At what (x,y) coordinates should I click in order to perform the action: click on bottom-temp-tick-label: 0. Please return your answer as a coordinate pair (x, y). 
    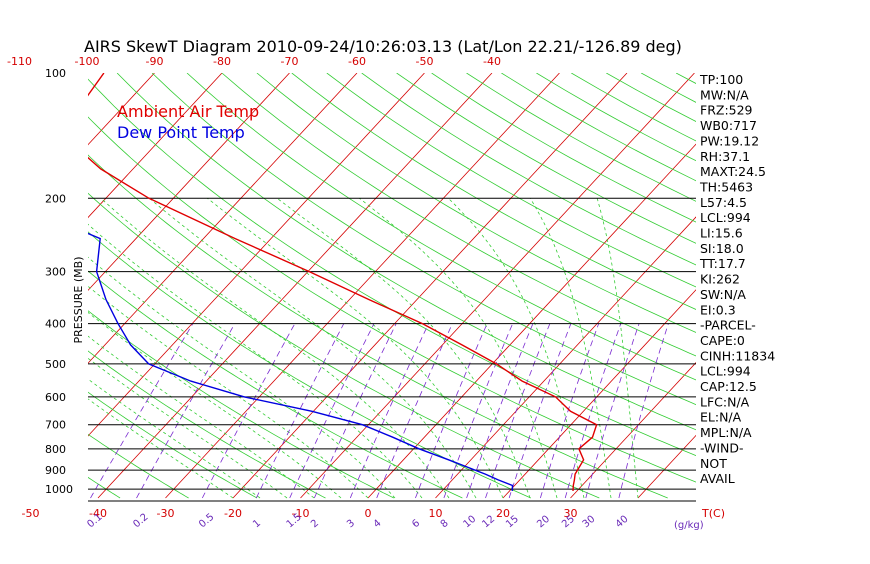
    Looking at the image, I should click on (368, 513).